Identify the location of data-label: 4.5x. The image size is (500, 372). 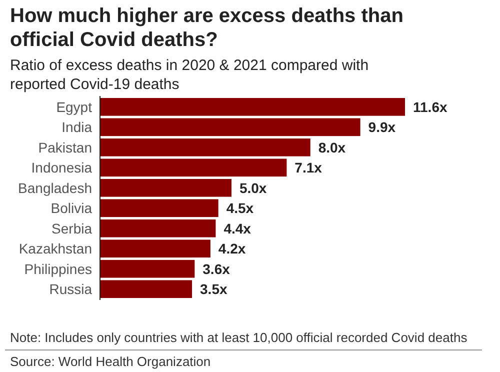
(240, 208).